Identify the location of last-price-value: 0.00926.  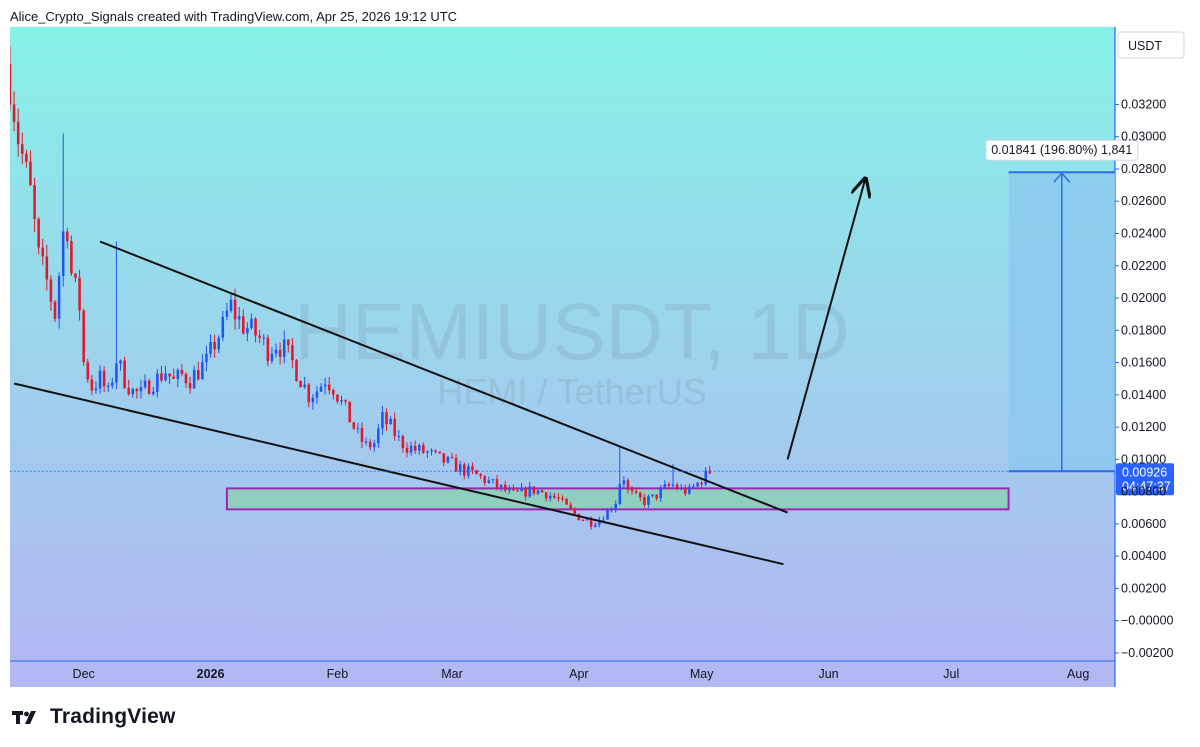
(1144, 472).